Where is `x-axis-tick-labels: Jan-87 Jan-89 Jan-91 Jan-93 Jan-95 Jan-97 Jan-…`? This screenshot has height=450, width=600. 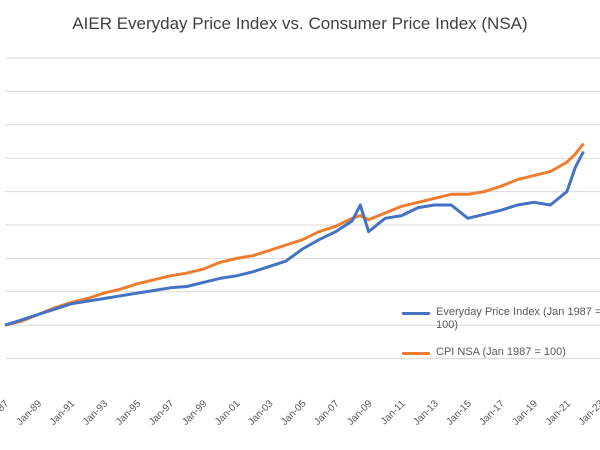
x-axis-tick-labels: Jan-87 Jan-89 Jan-91 Jan-93 Jan-95 Jan-97 Jan-… is located at coordinates (300, 413).